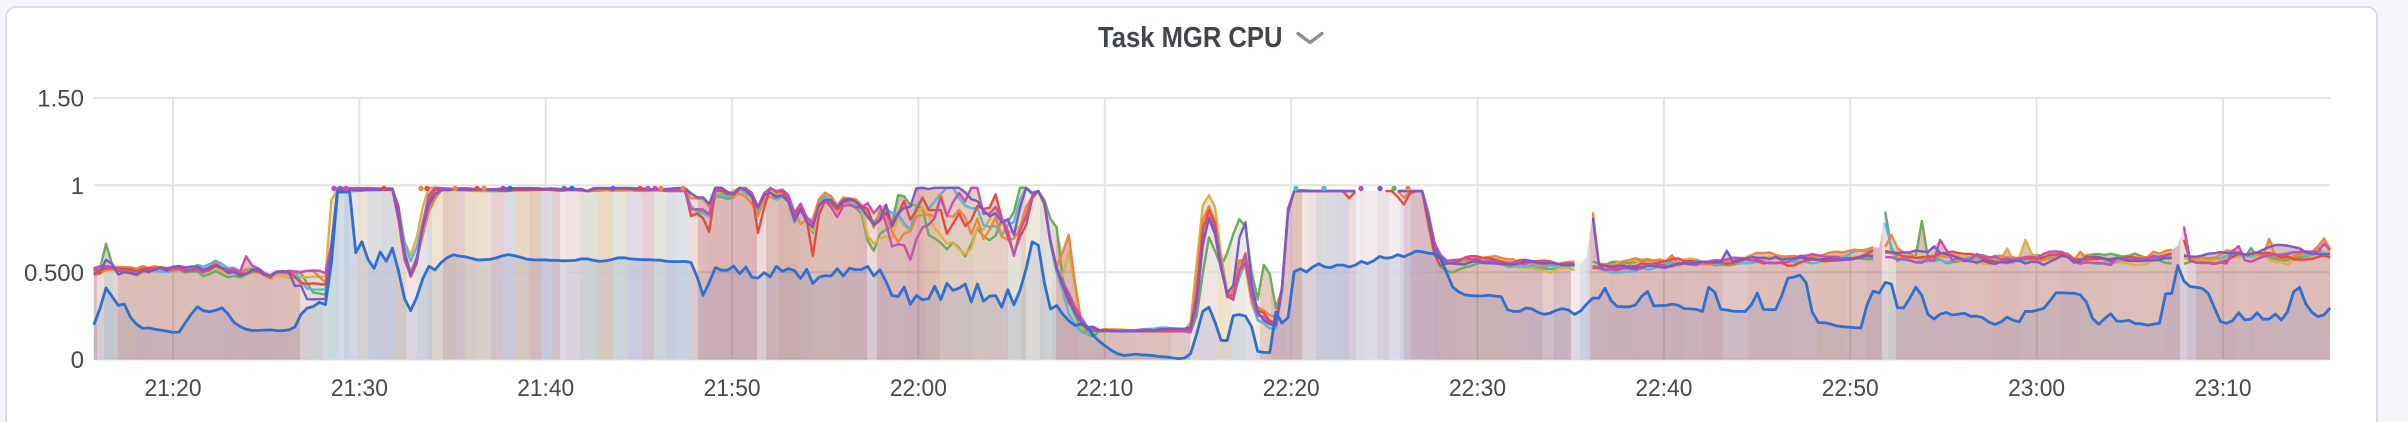  What do you see at coordinates (2223, 388) in the screenshot?
I see `svg-text: 23:10` at bounding box center [2223, 388].